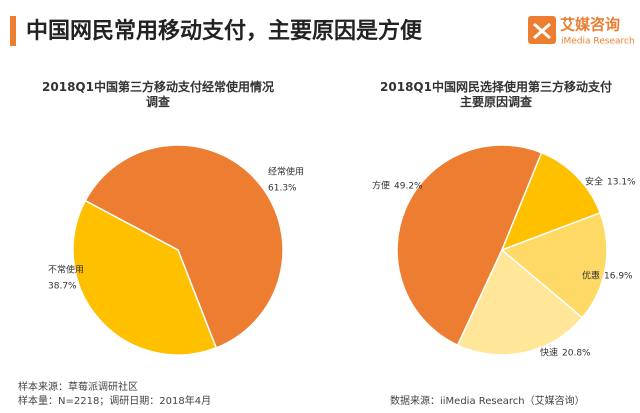 This screenshot has width=640, height=413. I want to click on footnote: 样本量：N=2218；调研日期：2018年4月, so click(114, 400).